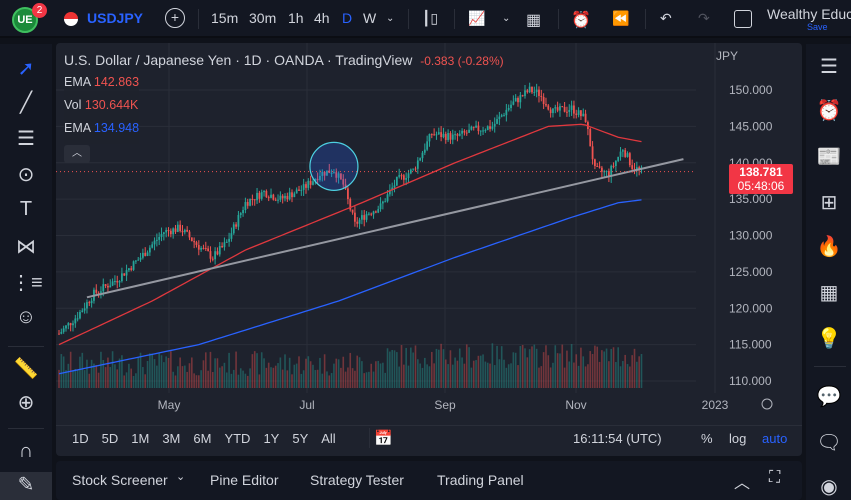  I want to click on log-toggle: log, so click(738, 438).